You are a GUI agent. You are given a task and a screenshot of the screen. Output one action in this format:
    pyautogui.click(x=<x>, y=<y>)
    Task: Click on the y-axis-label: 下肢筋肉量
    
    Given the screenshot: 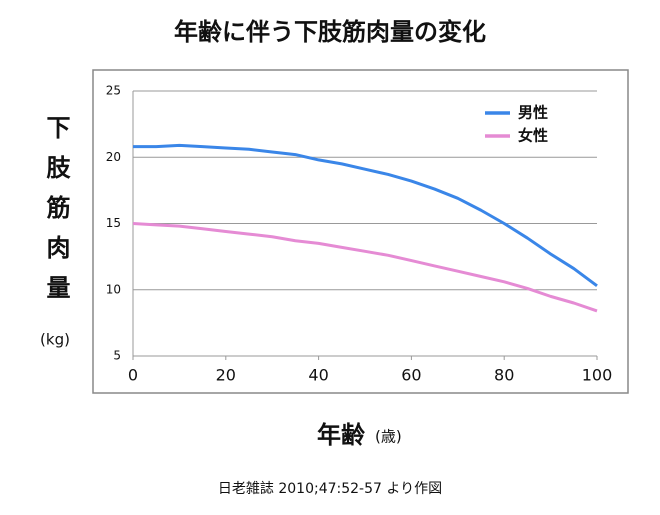 What is the action you would take?
    pyautogui.click(x=56, y=215)
    